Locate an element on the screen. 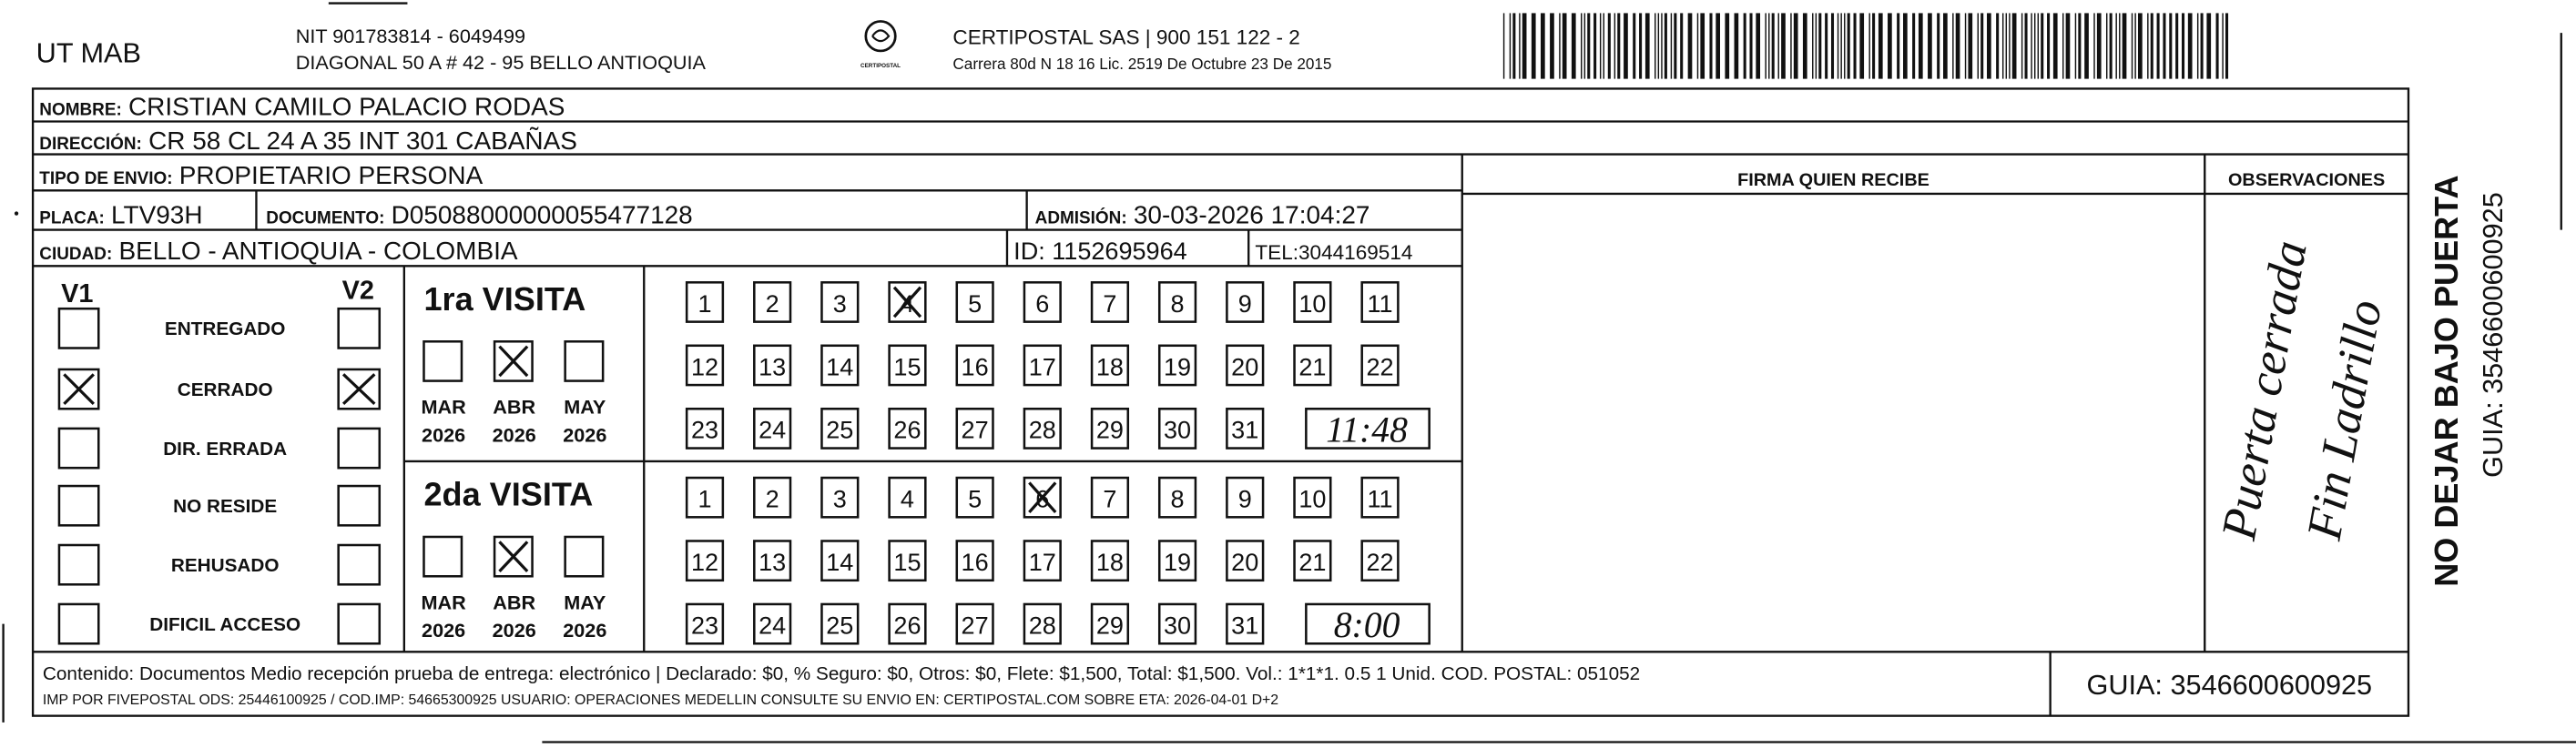 The image size is (2576, 748). observations-title: OBSERVACIONES is located at coordinates (2306, 180).